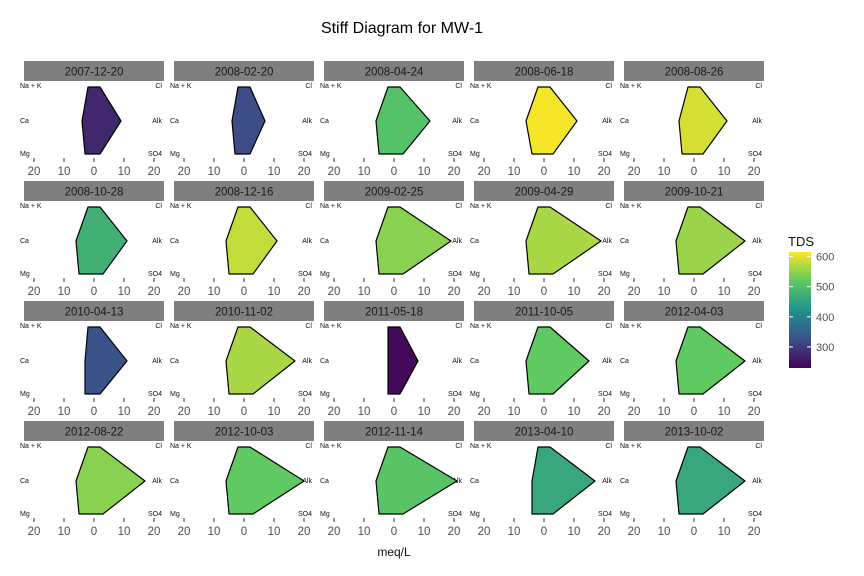 This screenshot has height=576, width=864. What do you see at coordinates (244, 73) in the screenshot?
I see `facet-strip-label: 2008-02-20` at bounding box center [244, 73].